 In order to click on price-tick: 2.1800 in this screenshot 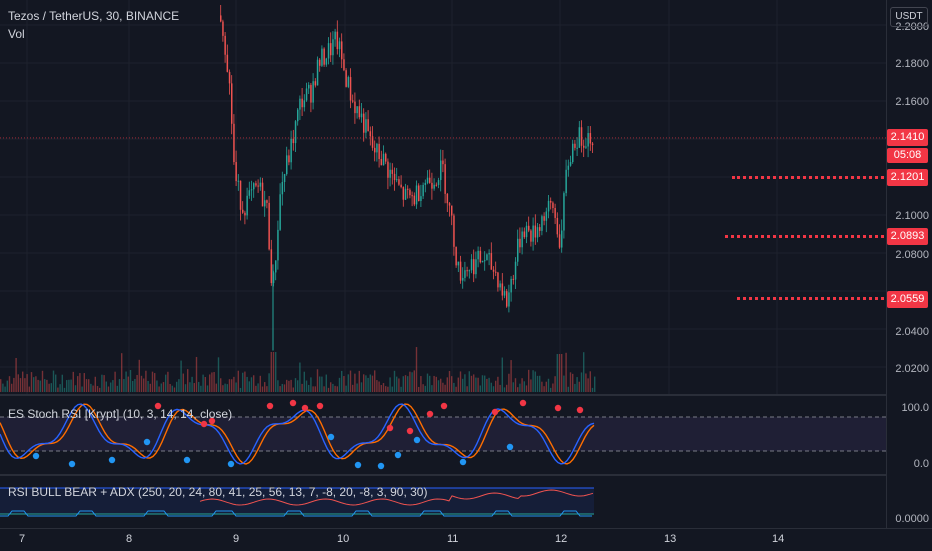, I will do `click(912, 64)`.